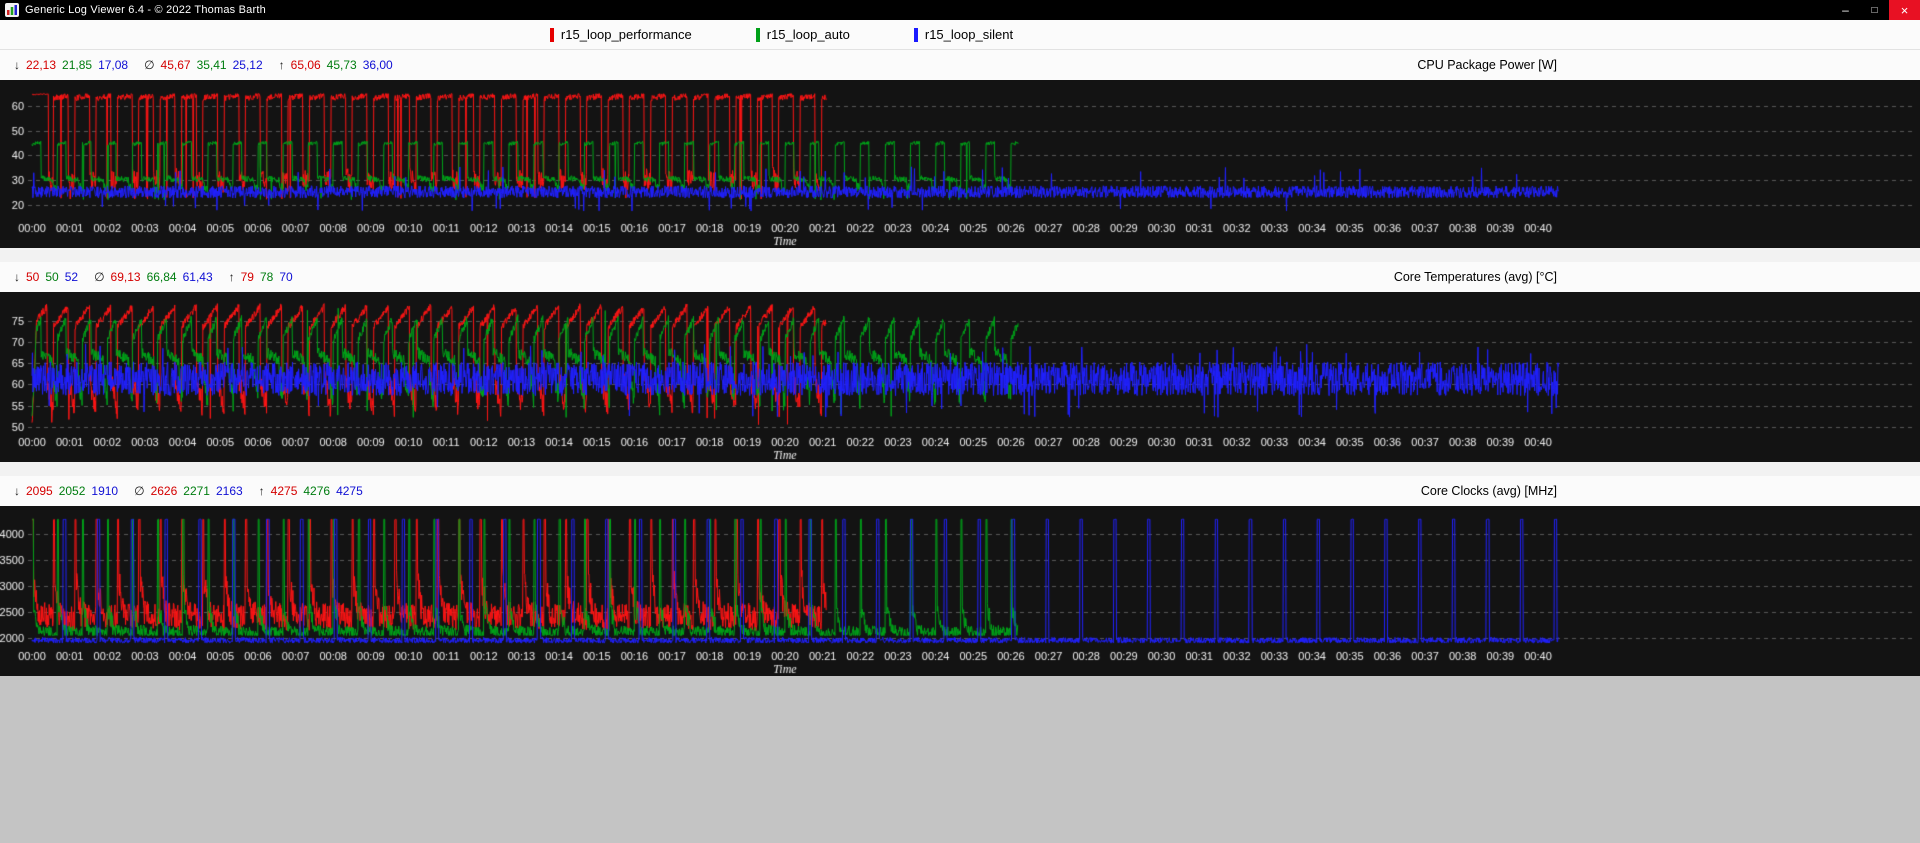  What do you see at coordinates (105, 491) in the screenshot?
I see `stat-min-silent: 1910` at bounding box center [105, 491].